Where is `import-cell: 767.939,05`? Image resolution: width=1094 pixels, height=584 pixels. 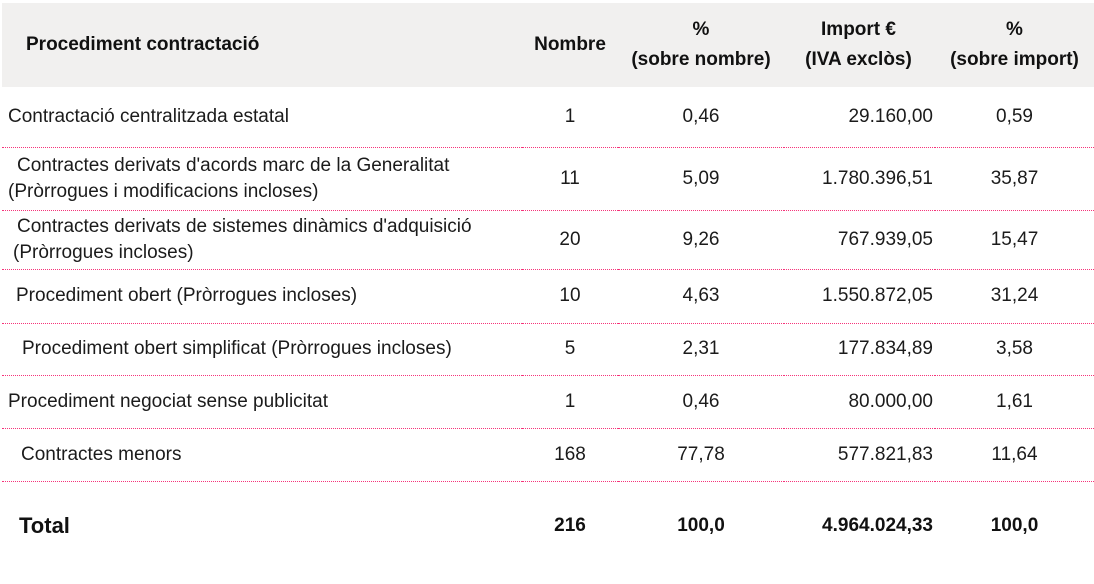
import-cell: 767.939,05 is located at coordinates (859, 240).